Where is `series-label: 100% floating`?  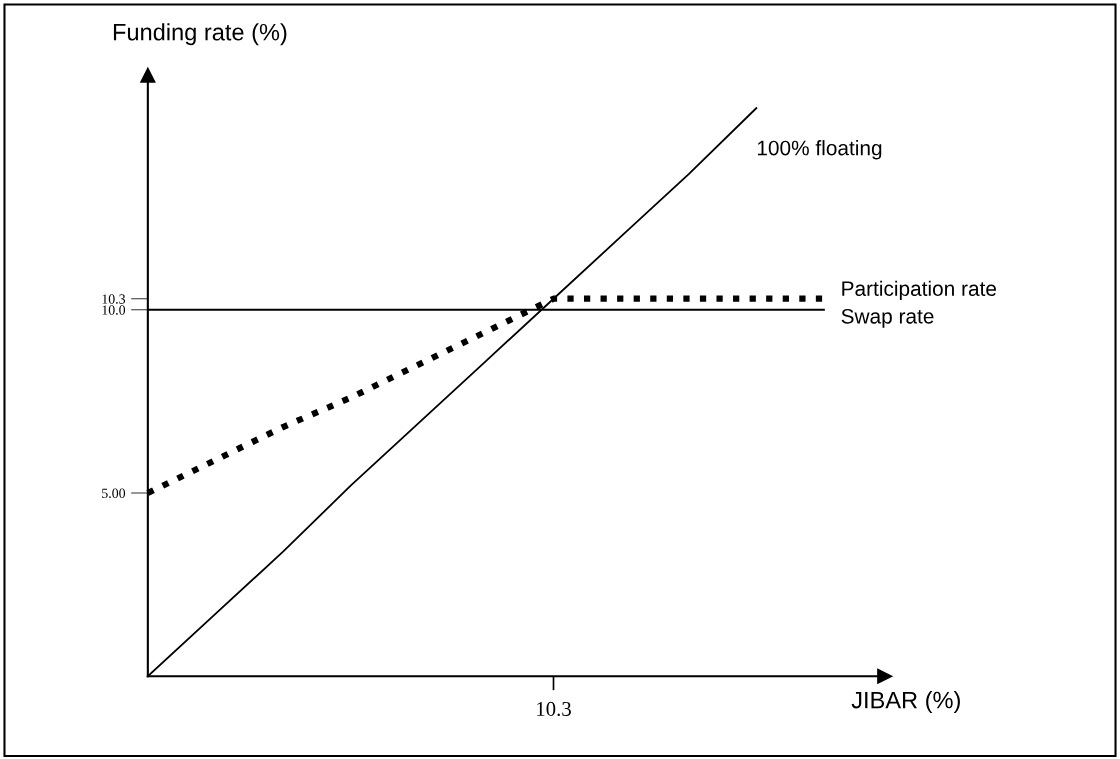 series-label: 100% floating is located at coordinates (819, 150).